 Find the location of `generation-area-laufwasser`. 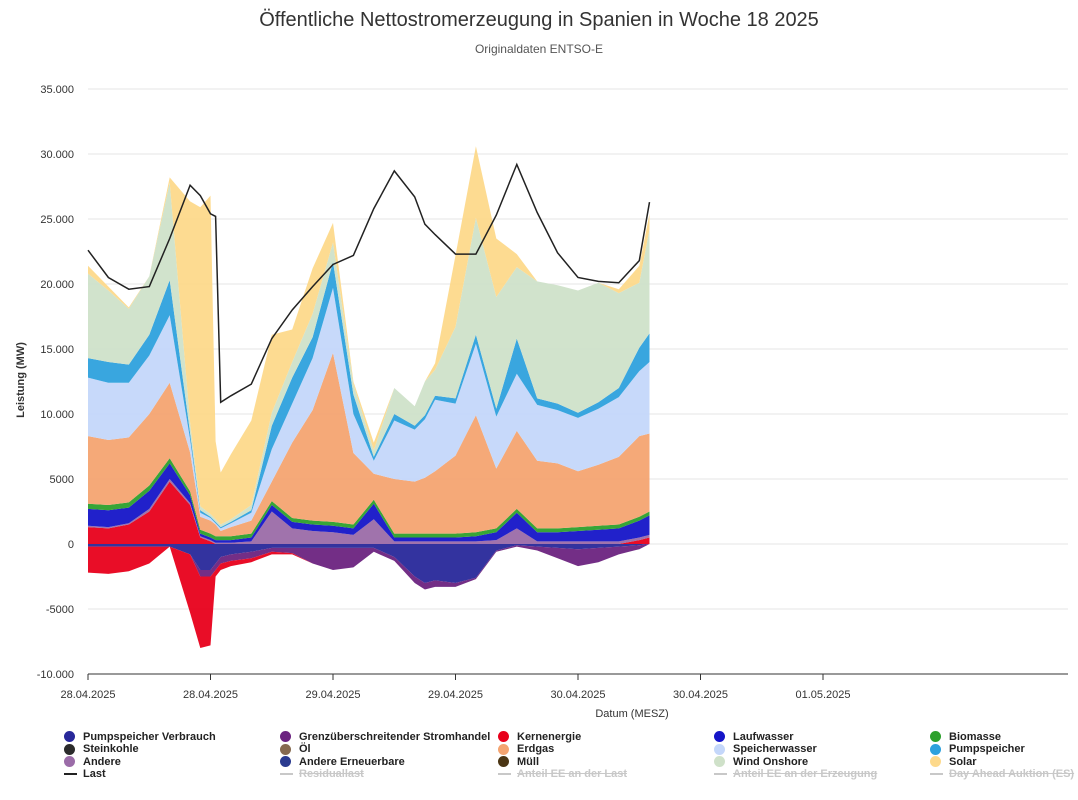

generation-area-laufwasser is located at coordinates (369, 503).